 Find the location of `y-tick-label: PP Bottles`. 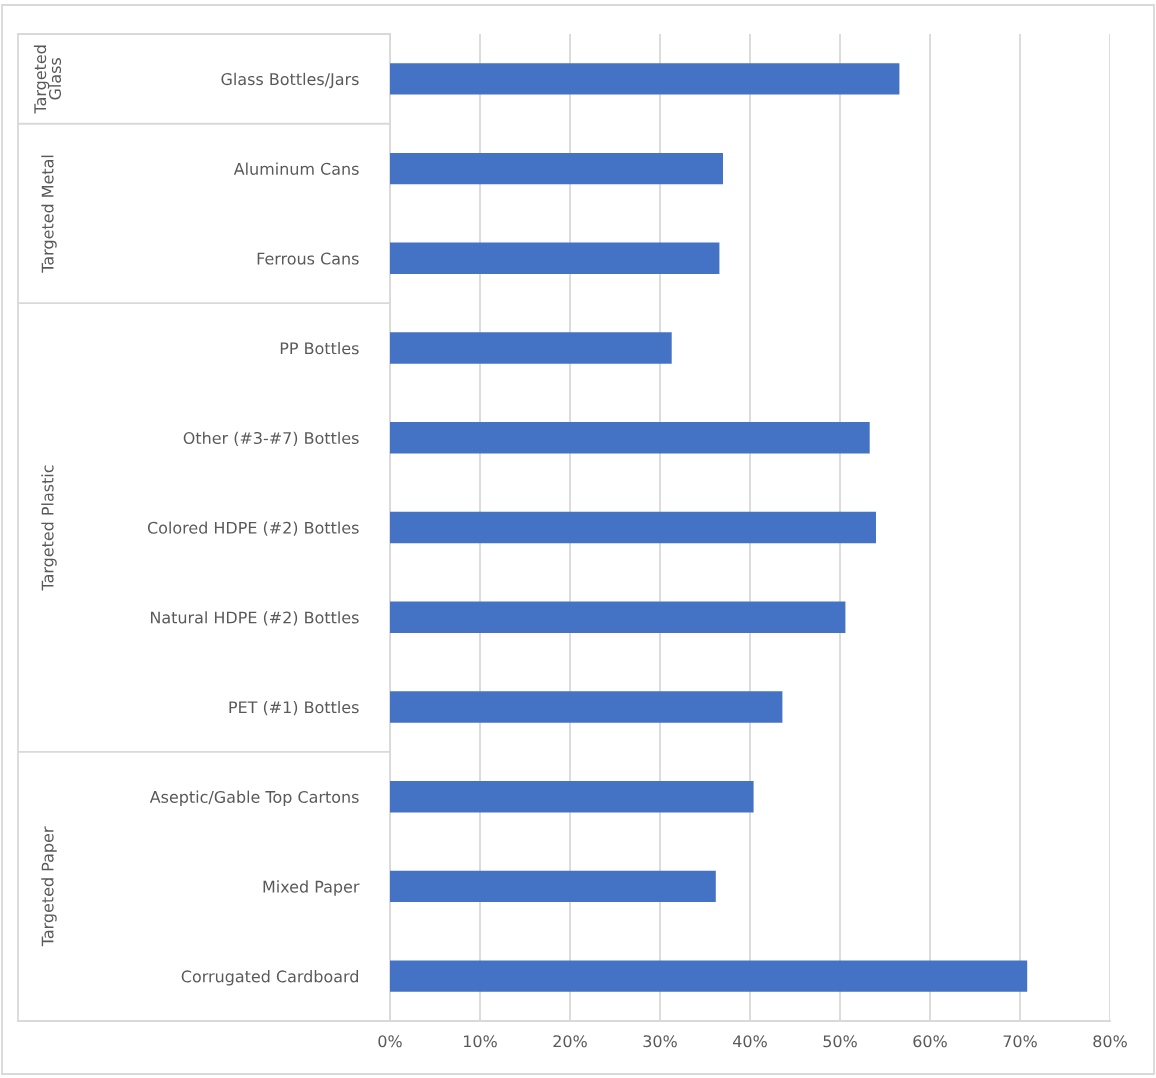

y-tick-label: PP Bottles is located at coordinates (319, 348).